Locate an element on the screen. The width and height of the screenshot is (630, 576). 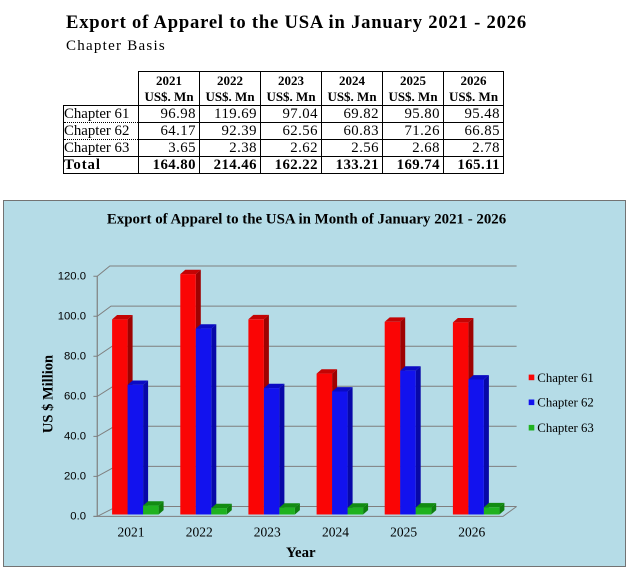
svg-text: 0.0 is located at coordinates (78, 517).